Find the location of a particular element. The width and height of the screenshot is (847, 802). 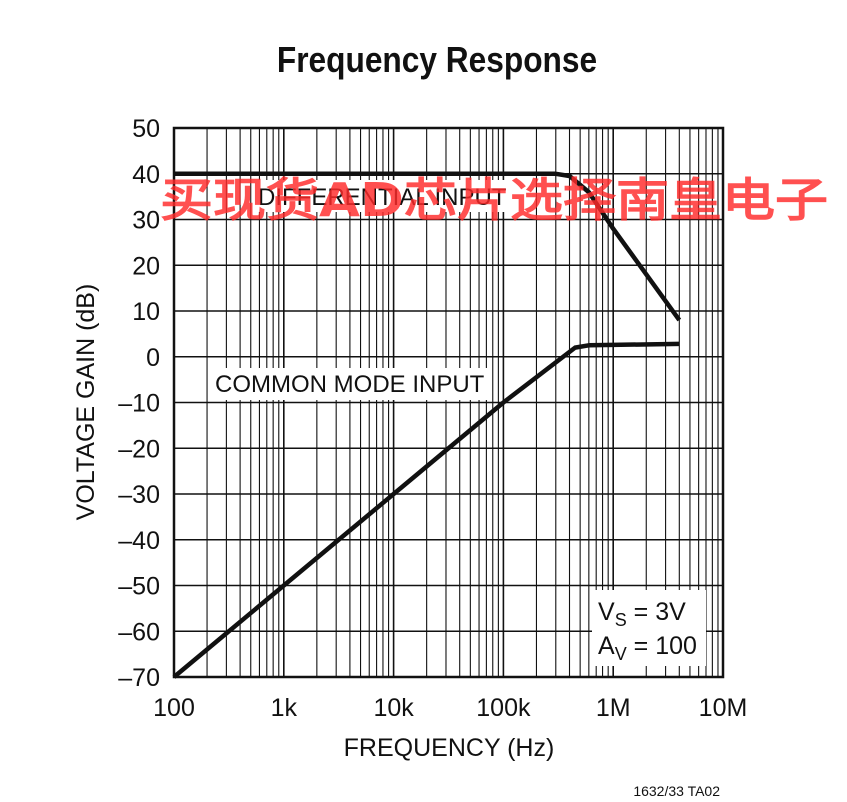

x-axis-label: FREQUENCY (Hz) is located at coordinates (449, 748).